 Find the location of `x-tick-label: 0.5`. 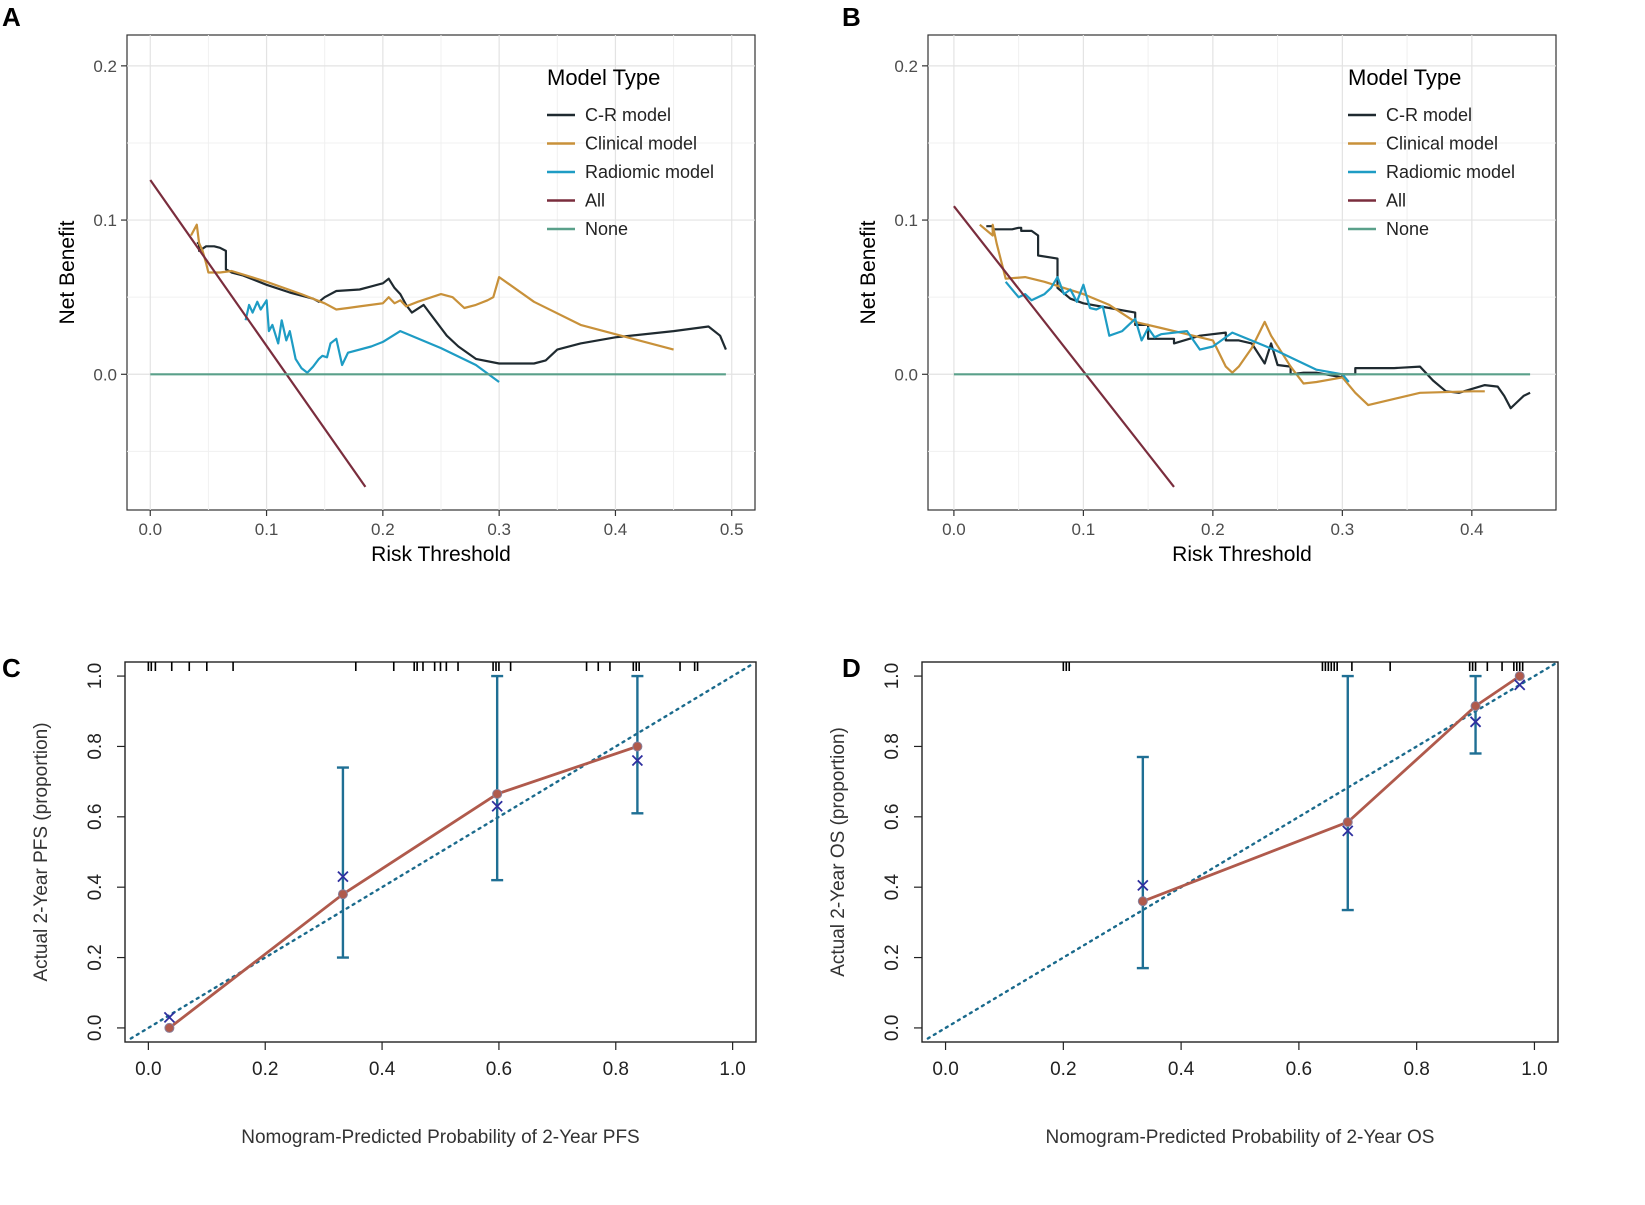

x-tick-label: 0.5 is located at coordinates (732, 529).